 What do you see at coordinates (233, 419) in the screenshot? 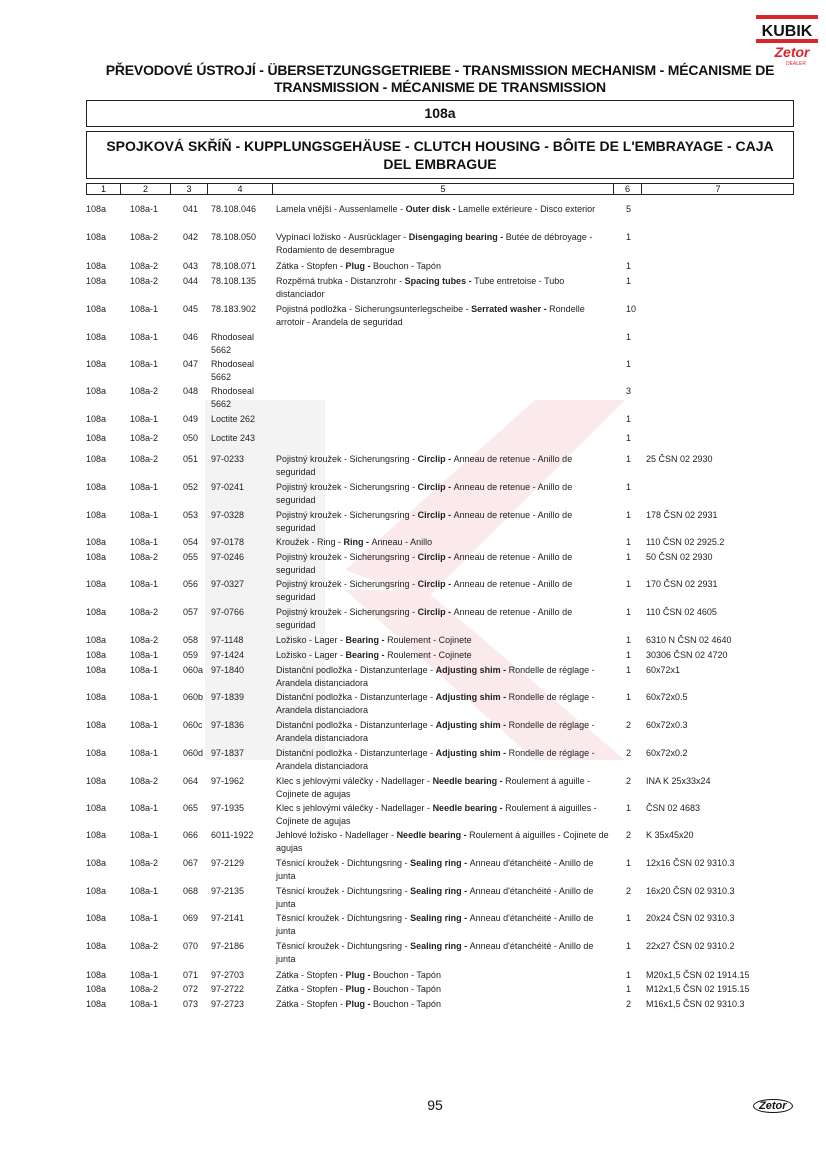
I see `part-number-cell: Loctite 262` at bounding box center [233, 419].